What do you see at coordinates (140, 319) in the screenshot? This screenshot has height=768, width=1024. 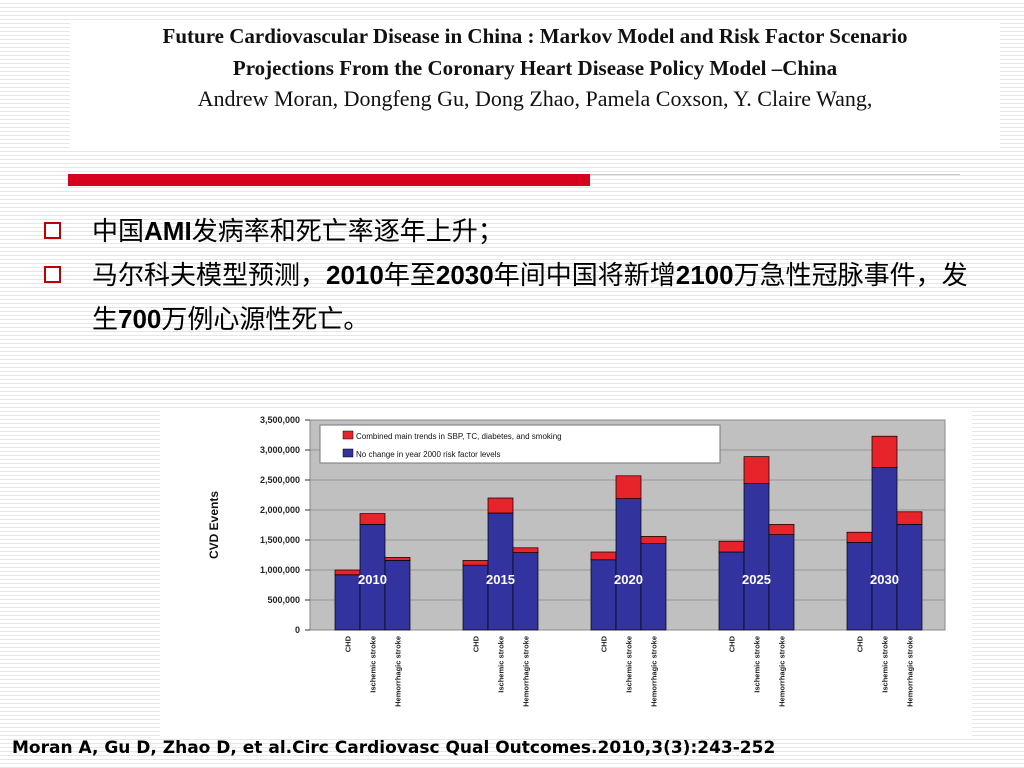 I see `bullet-part-bold: 700` at bounding box center [140, 319].